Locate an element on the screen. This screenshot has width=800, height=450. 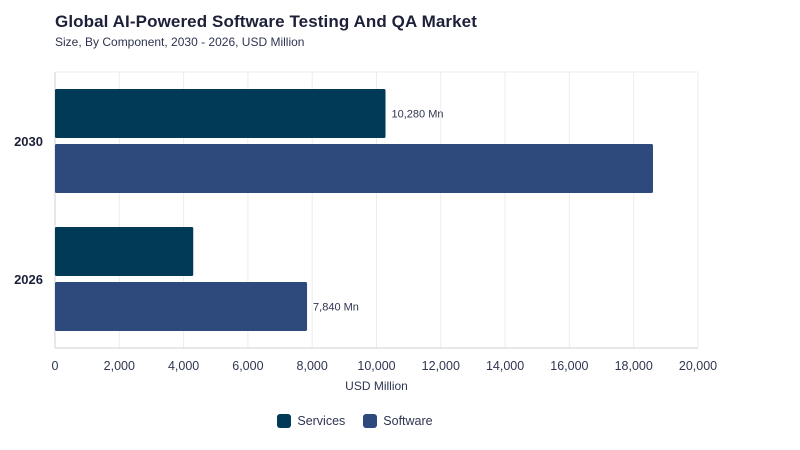
bar-software-2030 is located at coordinates (354, 168).